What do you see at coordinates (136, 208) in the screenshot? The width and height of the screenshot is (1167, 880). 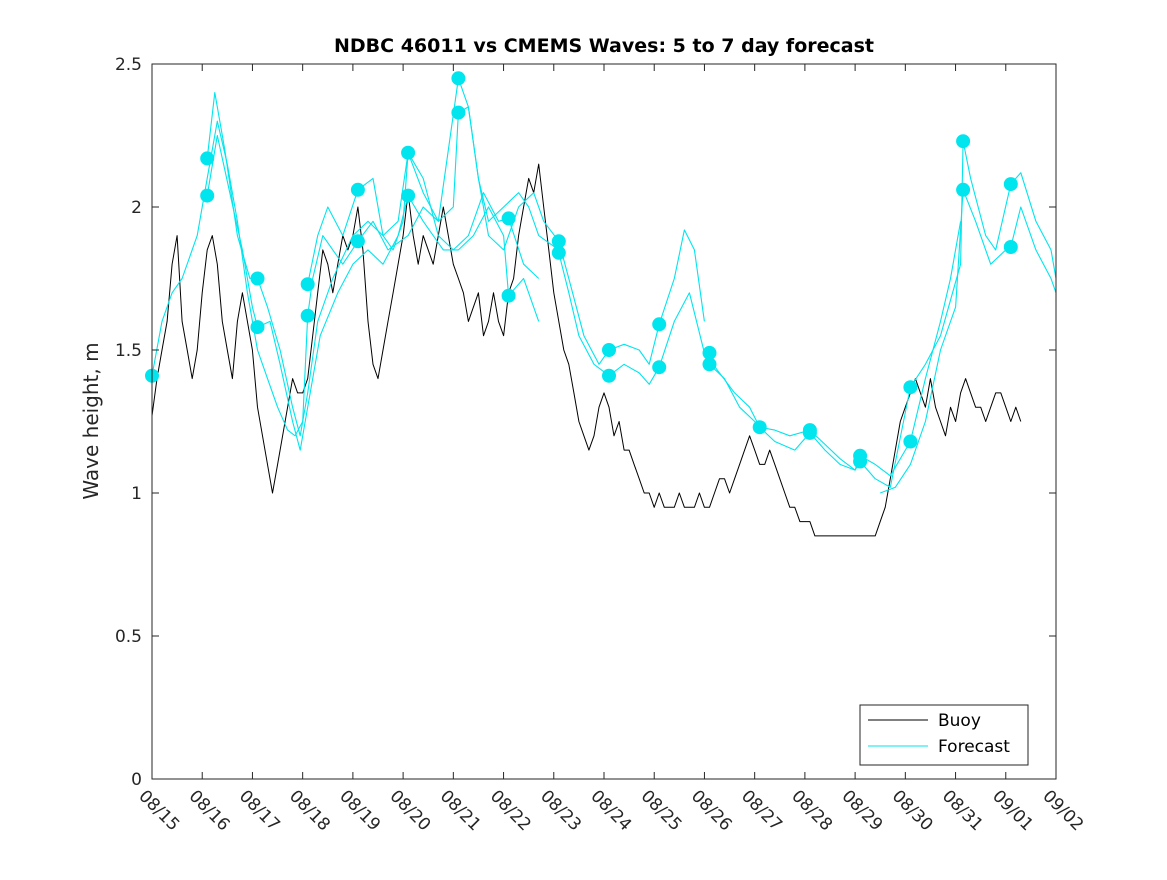 I see `y-tick-label: 2` at bounding box center [136, 208].